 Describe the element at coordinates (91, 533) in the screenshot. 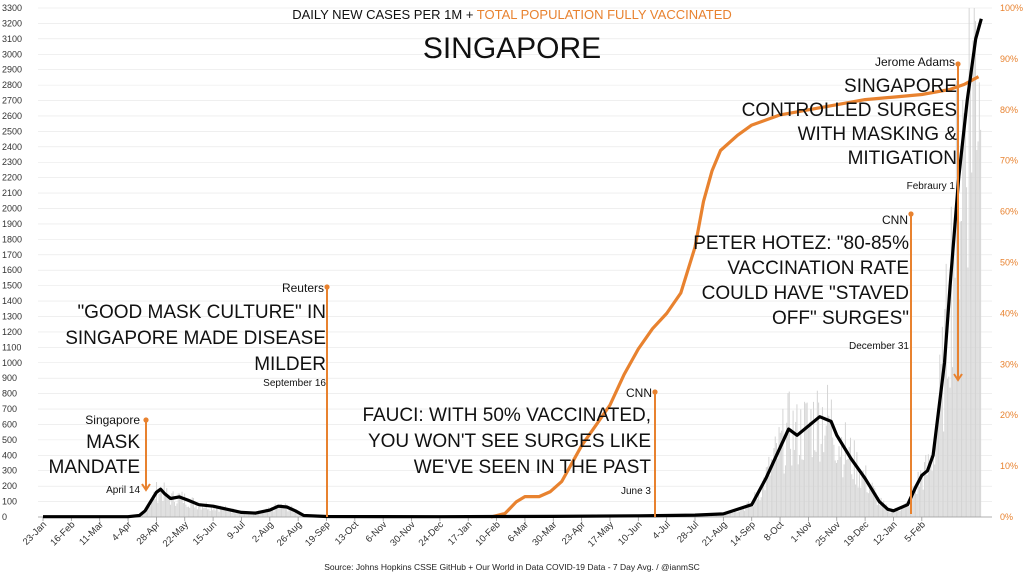

I see `x-tick-label: 11-Mar` at that location.